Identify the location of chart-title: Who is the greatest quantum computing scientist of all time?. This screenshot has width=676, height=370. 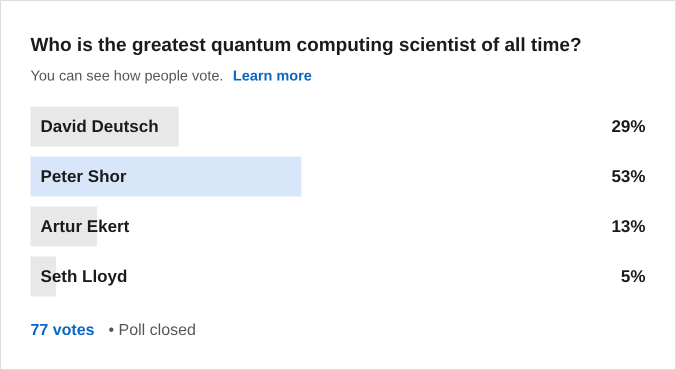
(306, 45).